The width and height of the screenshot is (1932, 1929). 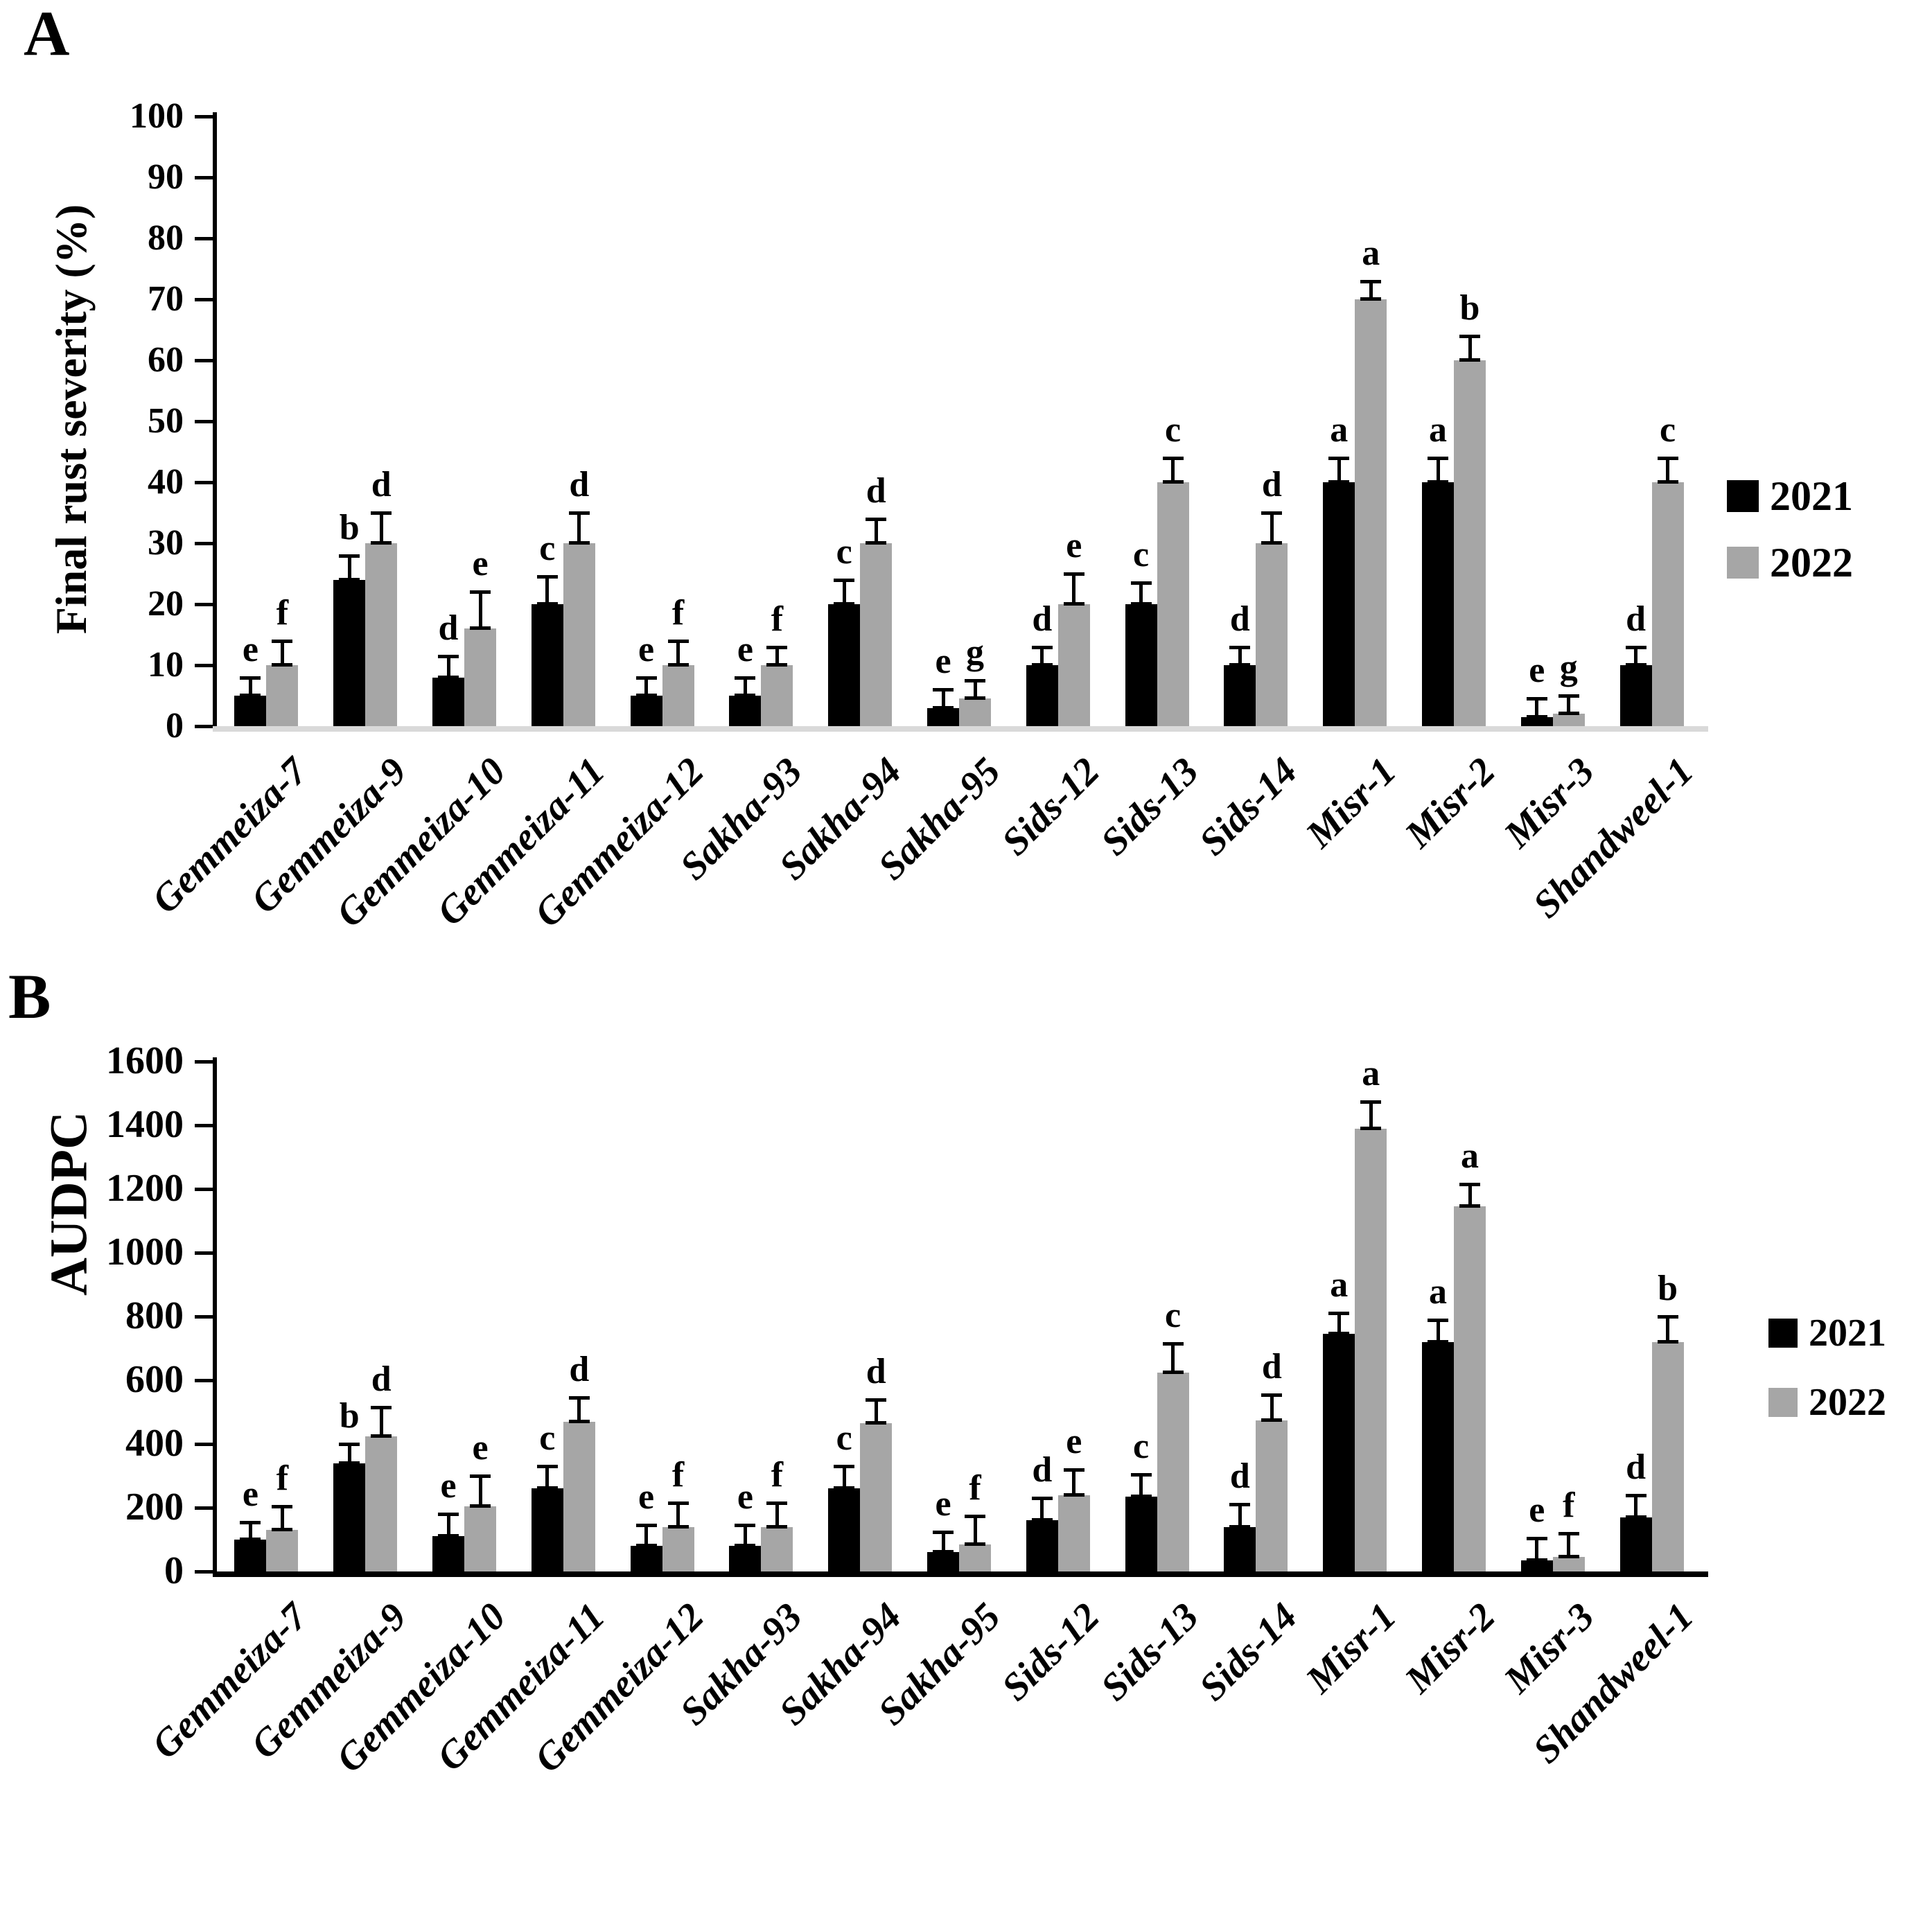 What do you see at coordinates (975, 652) in the screenshot?
I see `sig-letter: g` at bounding box center [975, 652].